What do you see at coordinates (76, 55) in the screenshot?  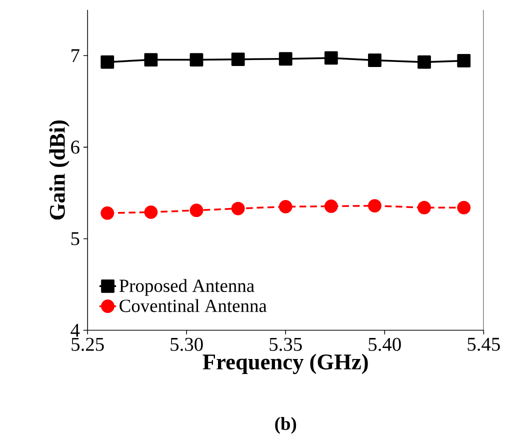 I see `y-tick-label: 7` at bounding box center [76, 55].